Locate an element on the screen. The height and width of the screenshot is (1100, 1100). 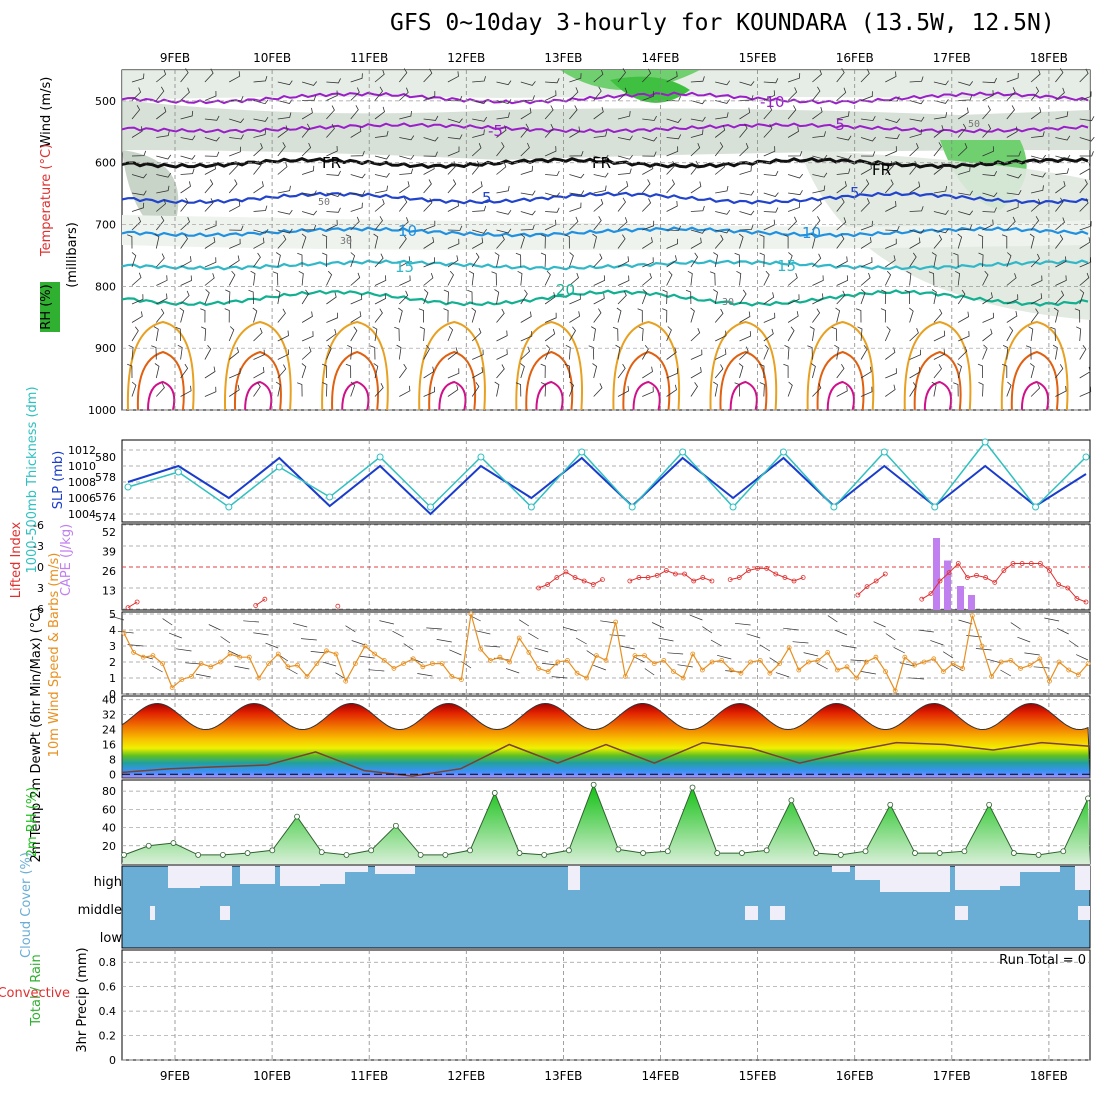
rh-point is located at coordinates (816, 853).